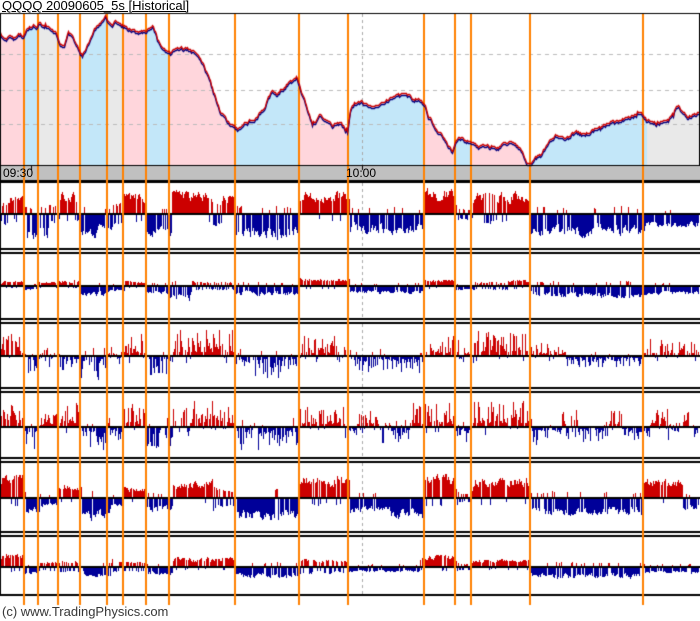  What do you see at coordinates (85, 611) in the screenshot?
I see `copyright-footer: (c) www.TradingPhysics.com` at bounding box center [85, 611].